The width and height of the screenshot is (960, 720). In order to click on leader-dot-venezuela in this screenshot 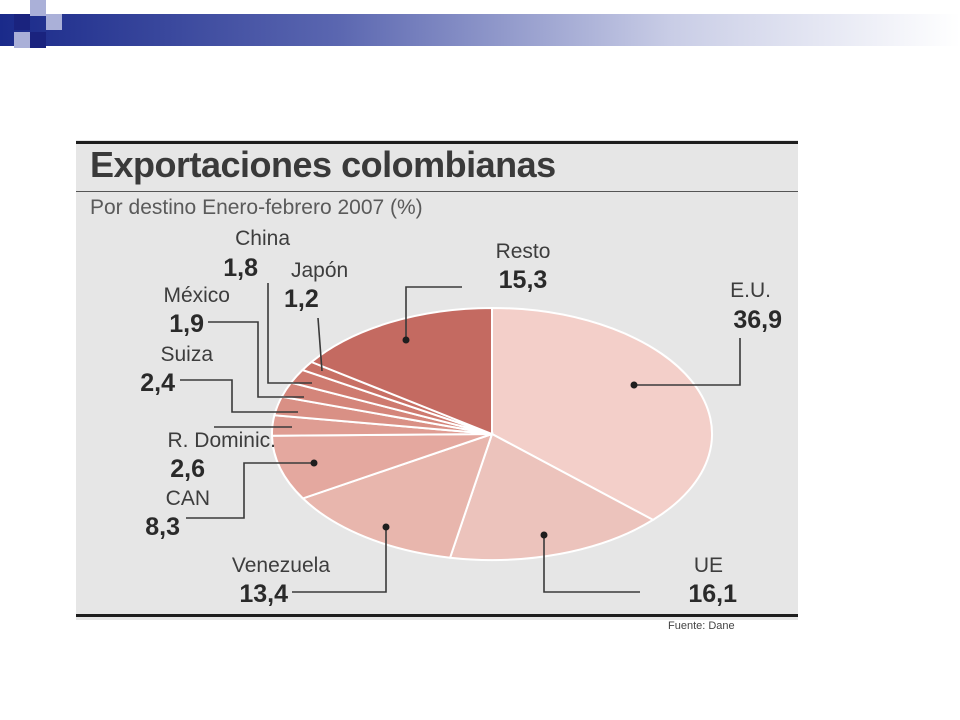, I will do `click(386, 527)`.